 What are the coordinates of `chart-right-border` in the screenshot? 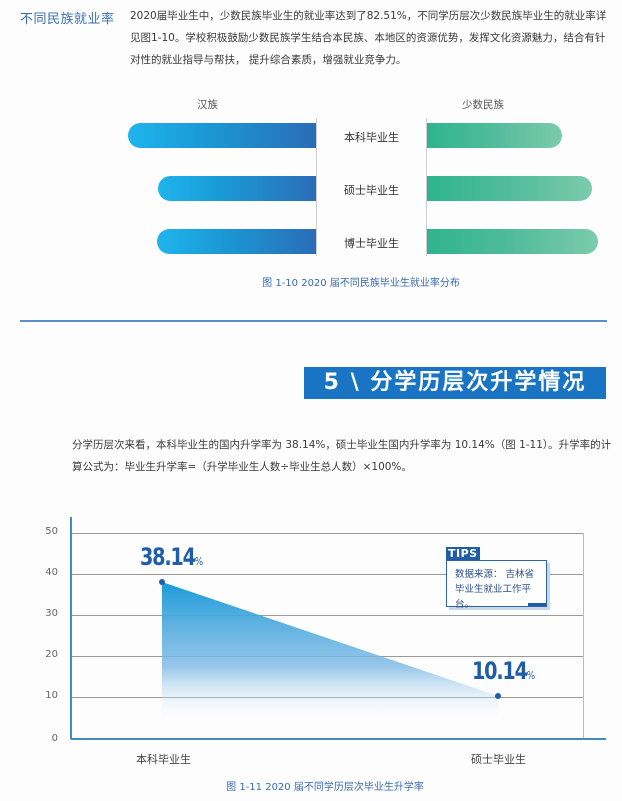 It's located at (583, 635).